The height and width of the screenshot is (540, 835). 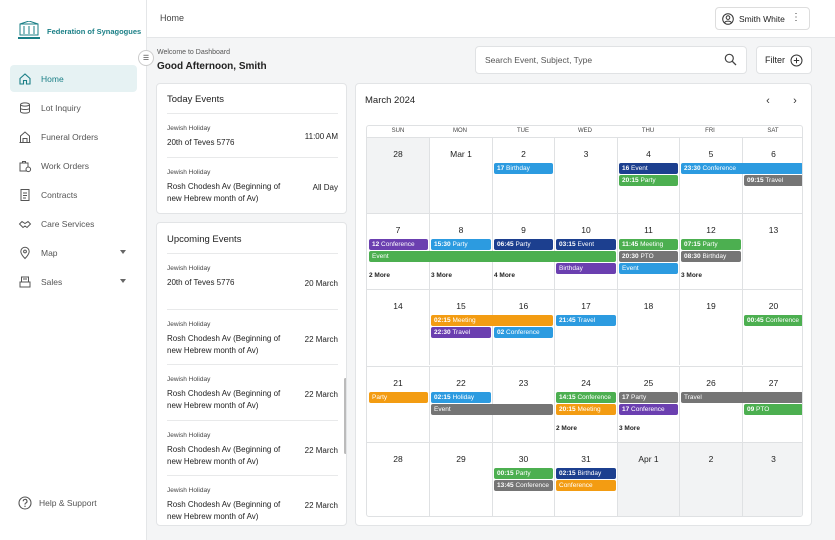 I want to click on calendar-day-cell: 27, so click(x=772, y=403).